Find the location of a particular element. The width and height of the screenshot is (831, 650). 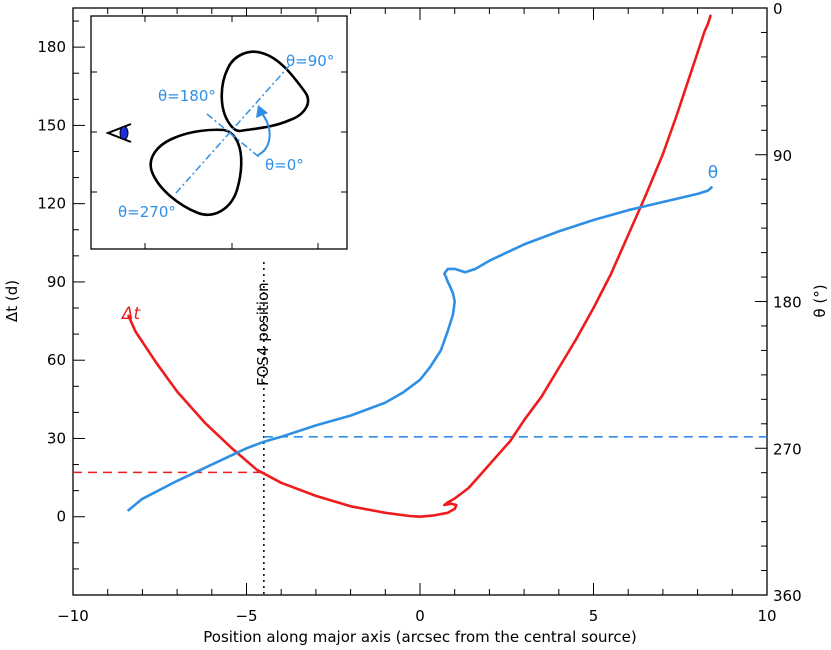

inset-frame is located at coordinates (219, 132).